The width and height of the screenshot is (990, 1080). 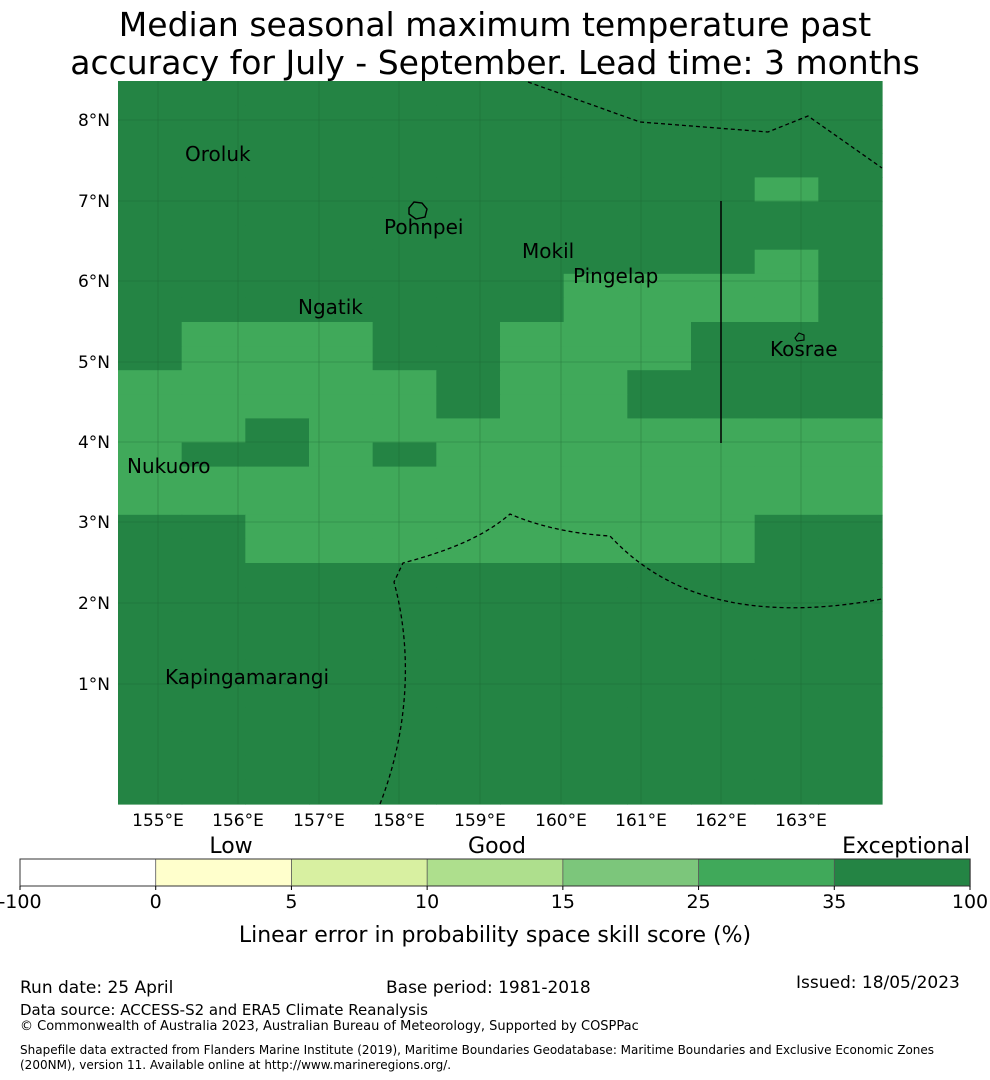 I want to click on colorbar-tick-label: 15, so click(x=563, y=902).